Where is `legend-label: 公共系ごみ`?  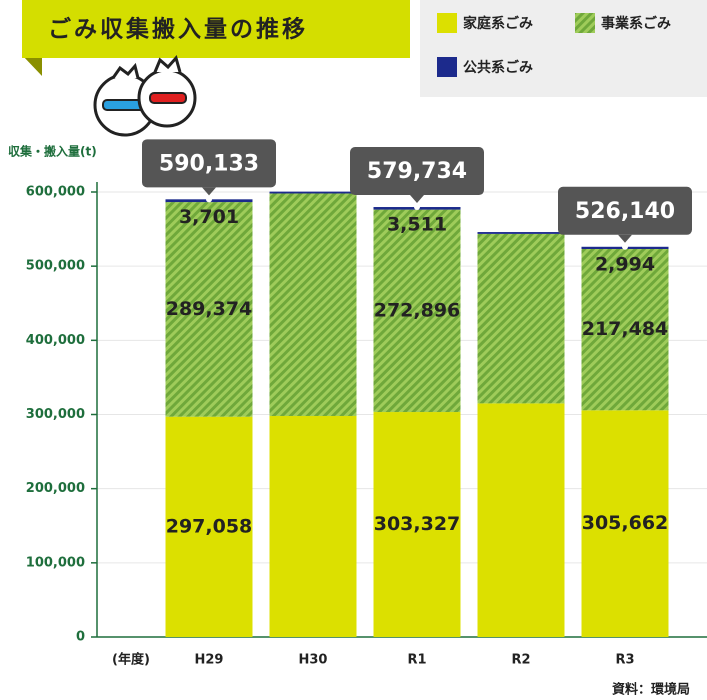 legend-label: 公共系ごみ is located at coordinates (498, 67).